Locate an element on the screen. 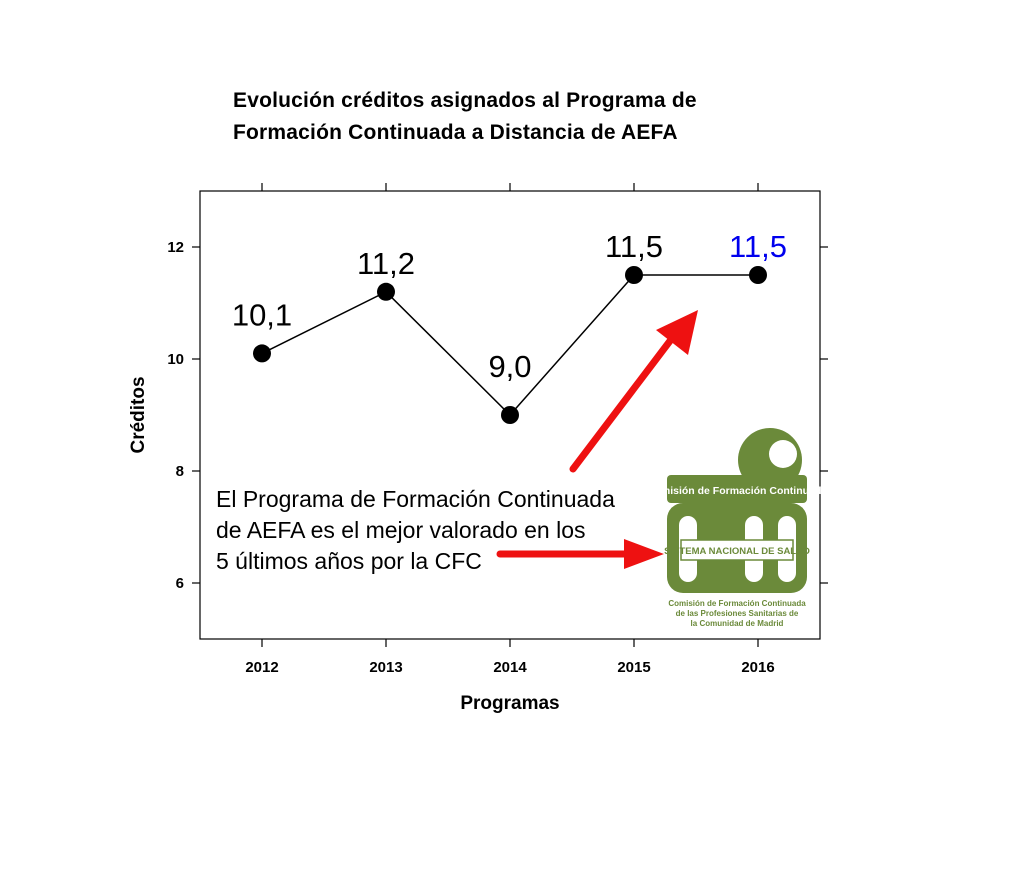 This screenshot has height=884, width=1024. red-arrow-up-shaft is located at coordinates (626, 399).